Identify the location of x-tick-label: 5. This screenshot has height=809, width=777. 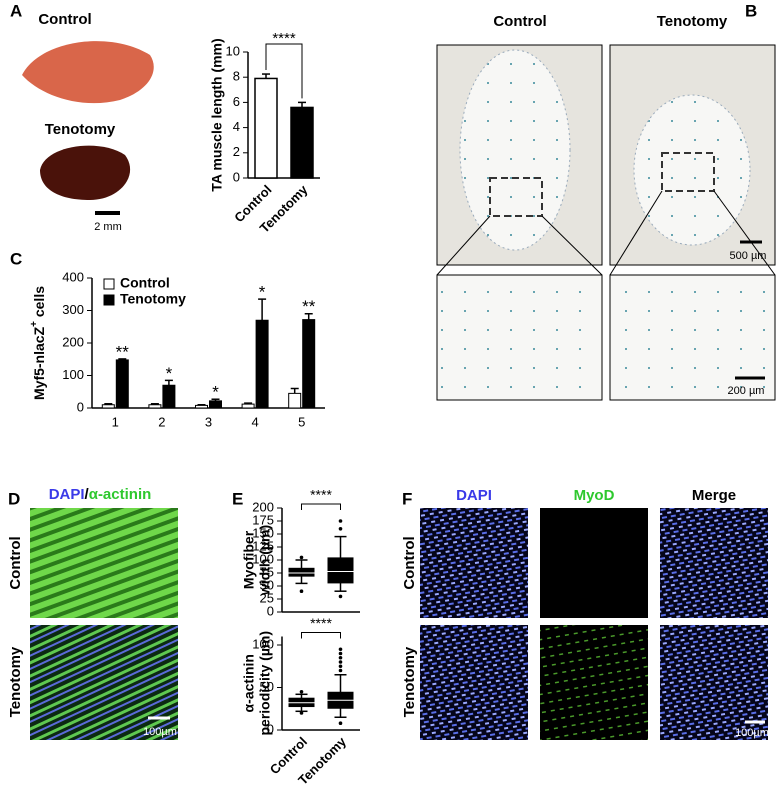
(301, 421).